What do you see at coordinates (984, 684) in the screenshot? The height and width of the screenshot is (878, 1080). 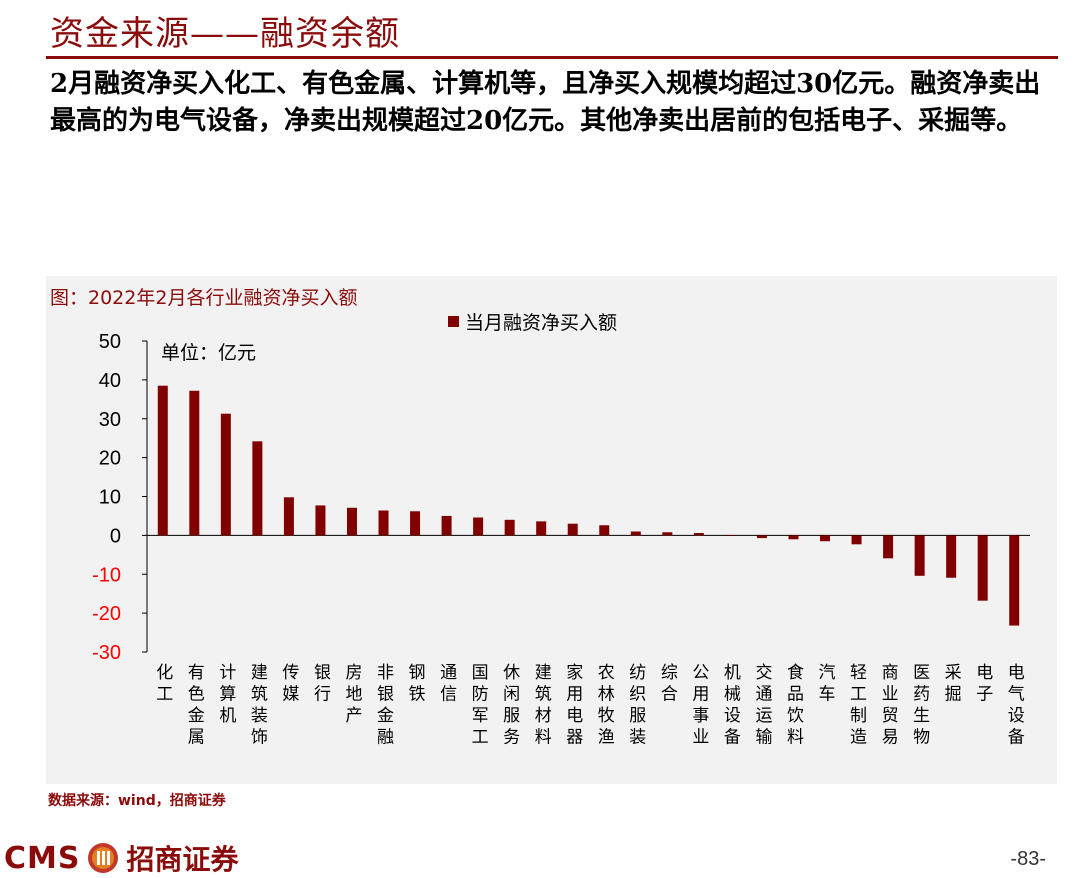 I see `x-tick-label: 电子` at bounding box center [984, 684].